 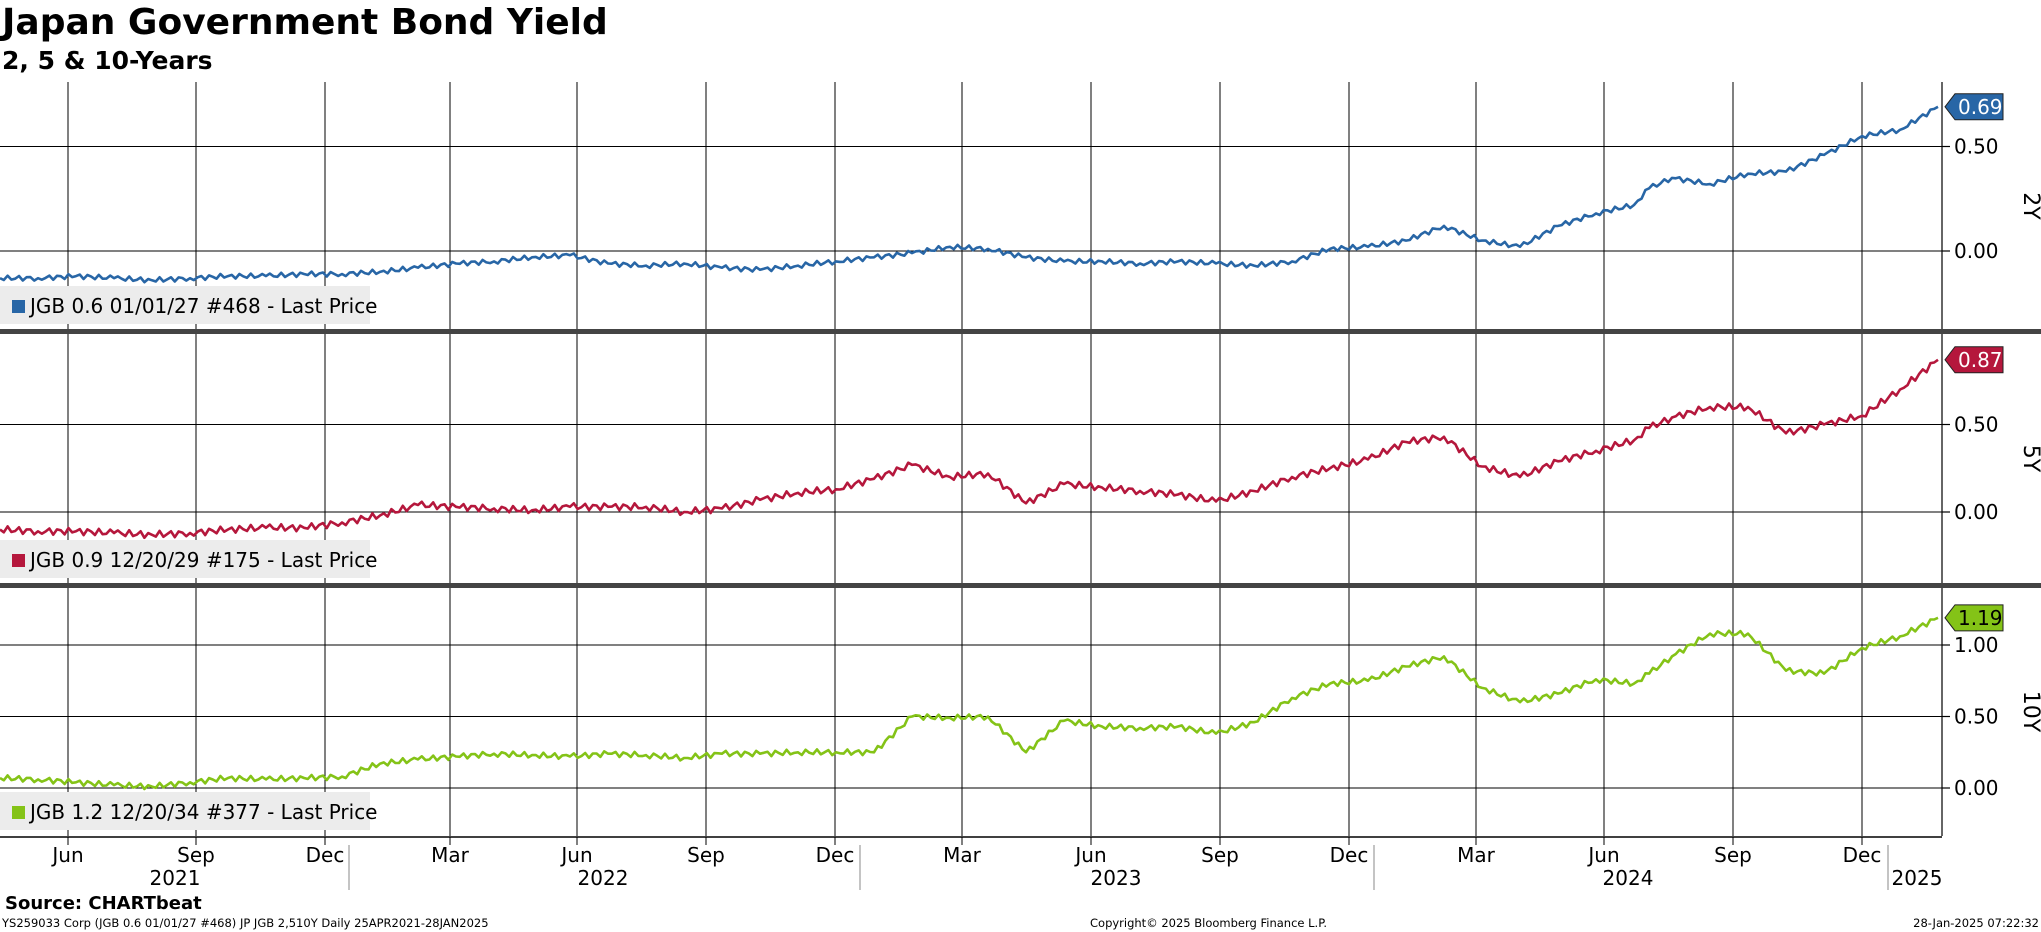 I want to click on last-value-label: 1.19, so click(x=1980, y=618).